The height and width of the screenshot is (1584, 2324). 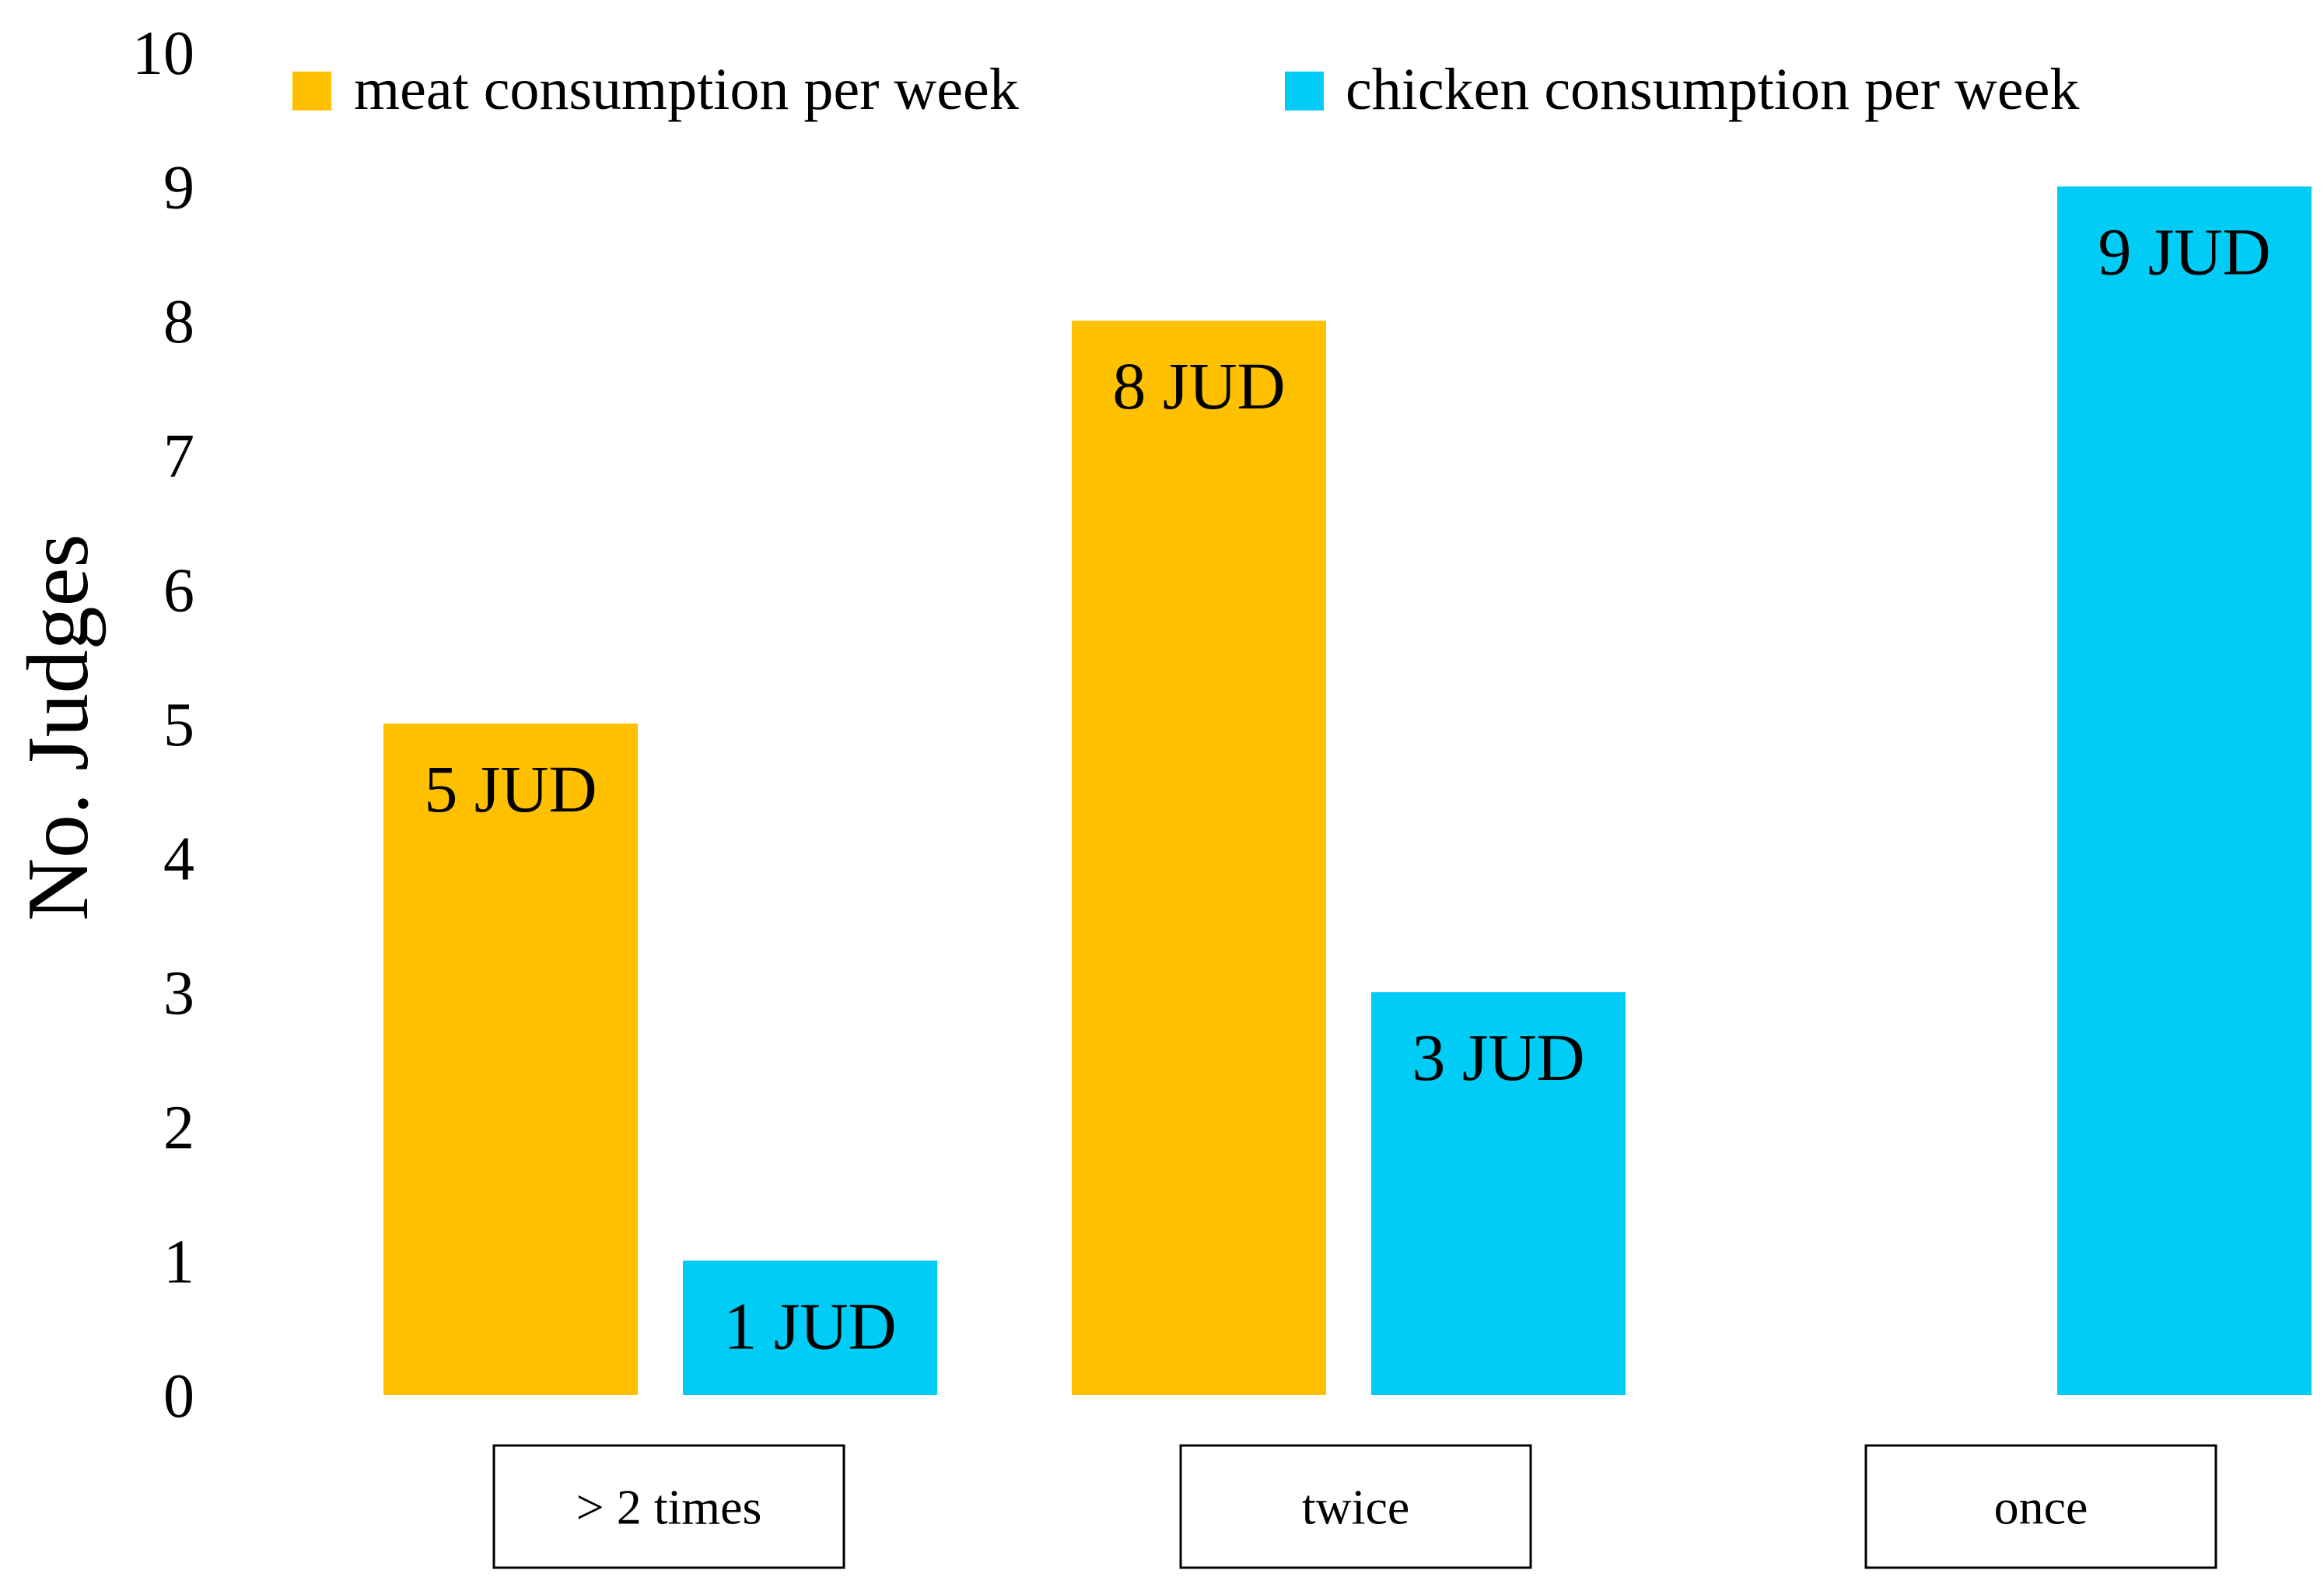 What do you see at coordinates (179, 859) in the screenshot?
I see `y-tick-label: 4` at bounding box center [179, 859].